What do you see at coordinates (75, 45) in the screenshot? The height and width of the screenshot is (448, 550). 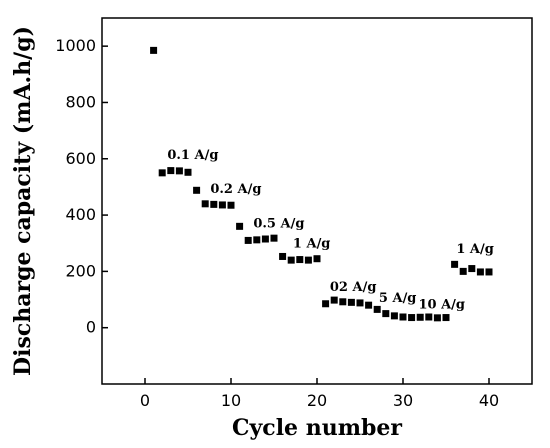 I see `y-tick-label: 1000` at bounding box center [75, 45].